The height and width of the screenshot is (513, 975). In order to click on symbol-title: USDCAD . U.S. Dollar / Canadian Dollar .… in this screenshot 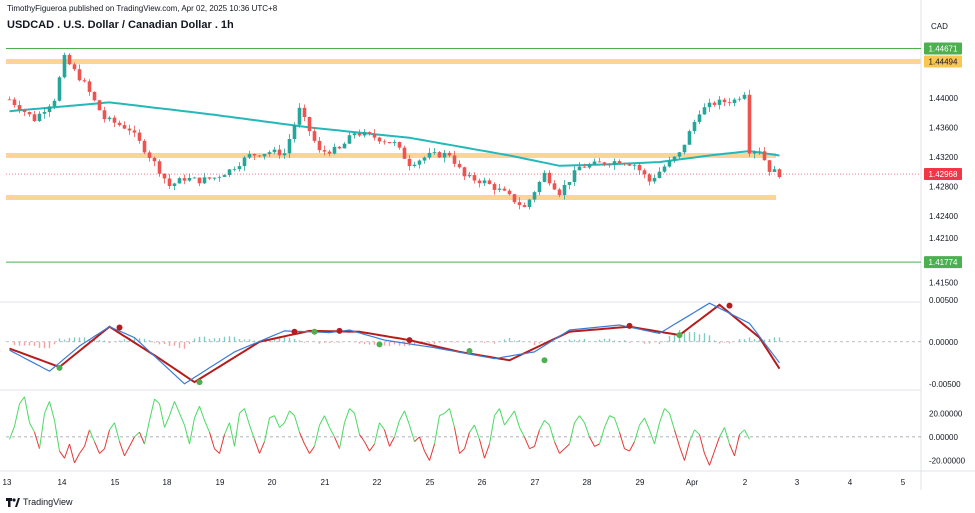, I will do `click(120, 25)`.